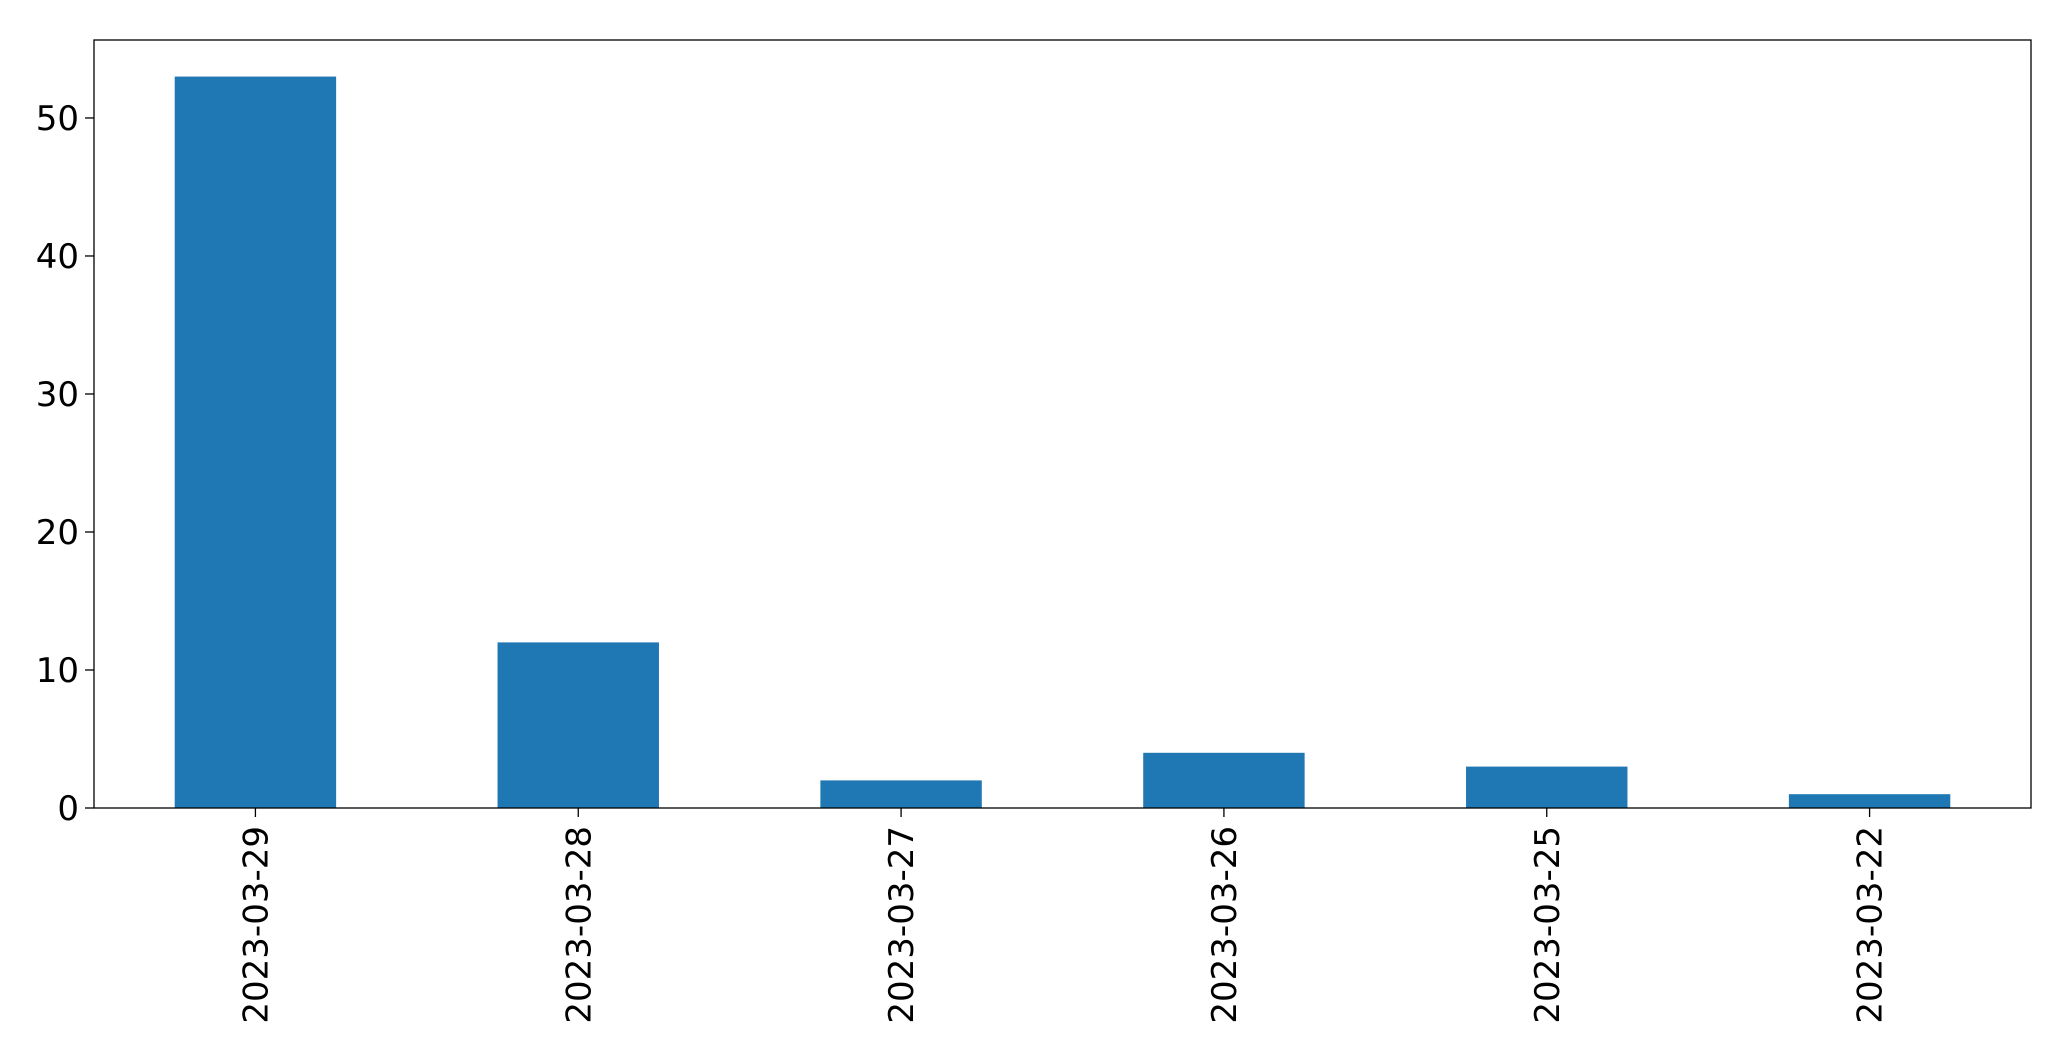 Image resolution: width=2071 pixels, height=1061 pixels. I want to click on y-tick-label: 50, so click(57, 119).